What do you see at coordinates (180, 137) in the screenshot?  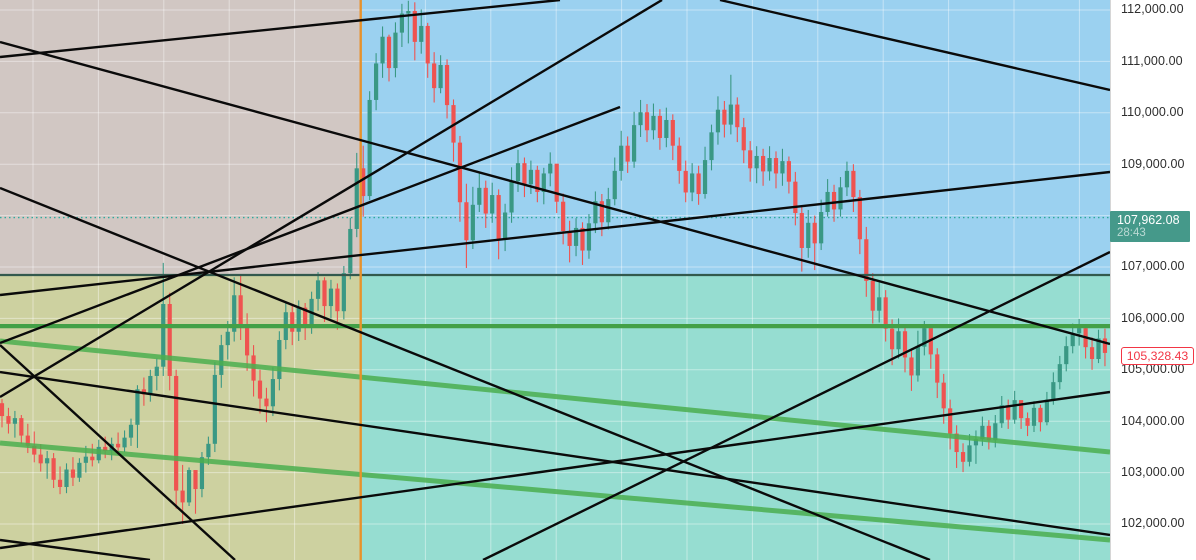 I see `upper-left-zone-background` at bounding box center [180, 137].